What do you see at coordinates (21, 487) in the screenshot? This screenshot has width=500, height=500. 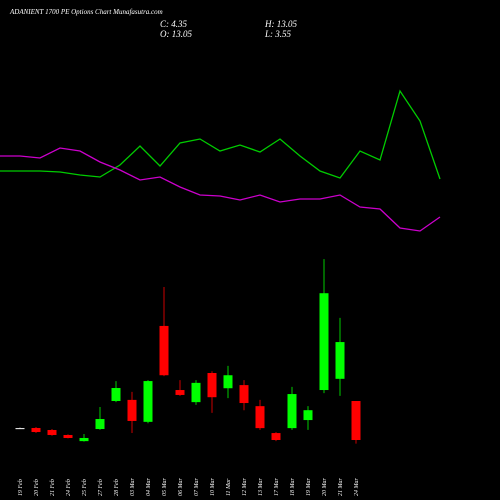 I see `x-tick-label: 19 Feb` at bounding box center [21, 487].